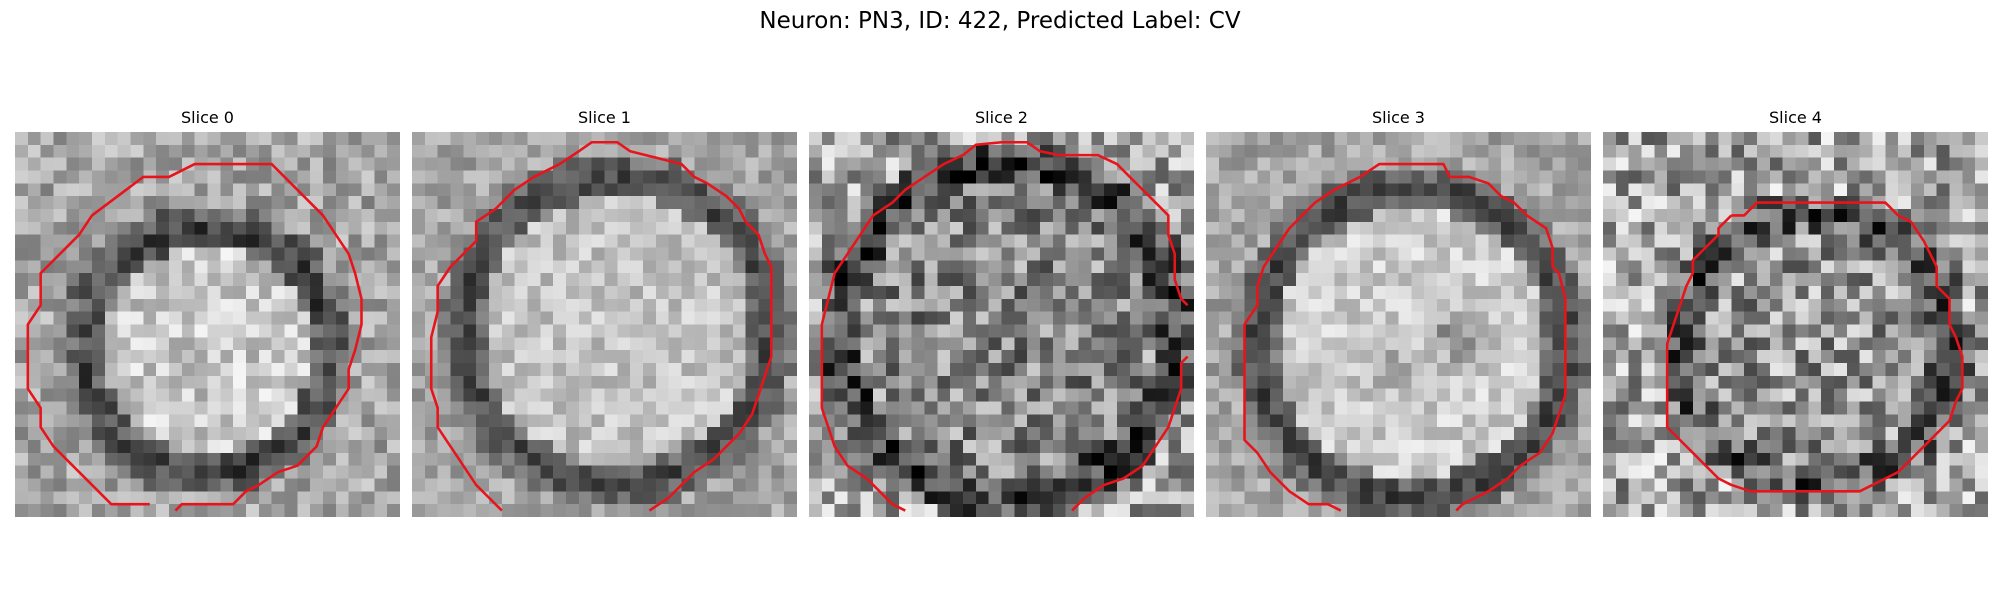  Describe the element at coordinates (1130, 433) in the screenshot. I see `contour-line-2b` at that location.